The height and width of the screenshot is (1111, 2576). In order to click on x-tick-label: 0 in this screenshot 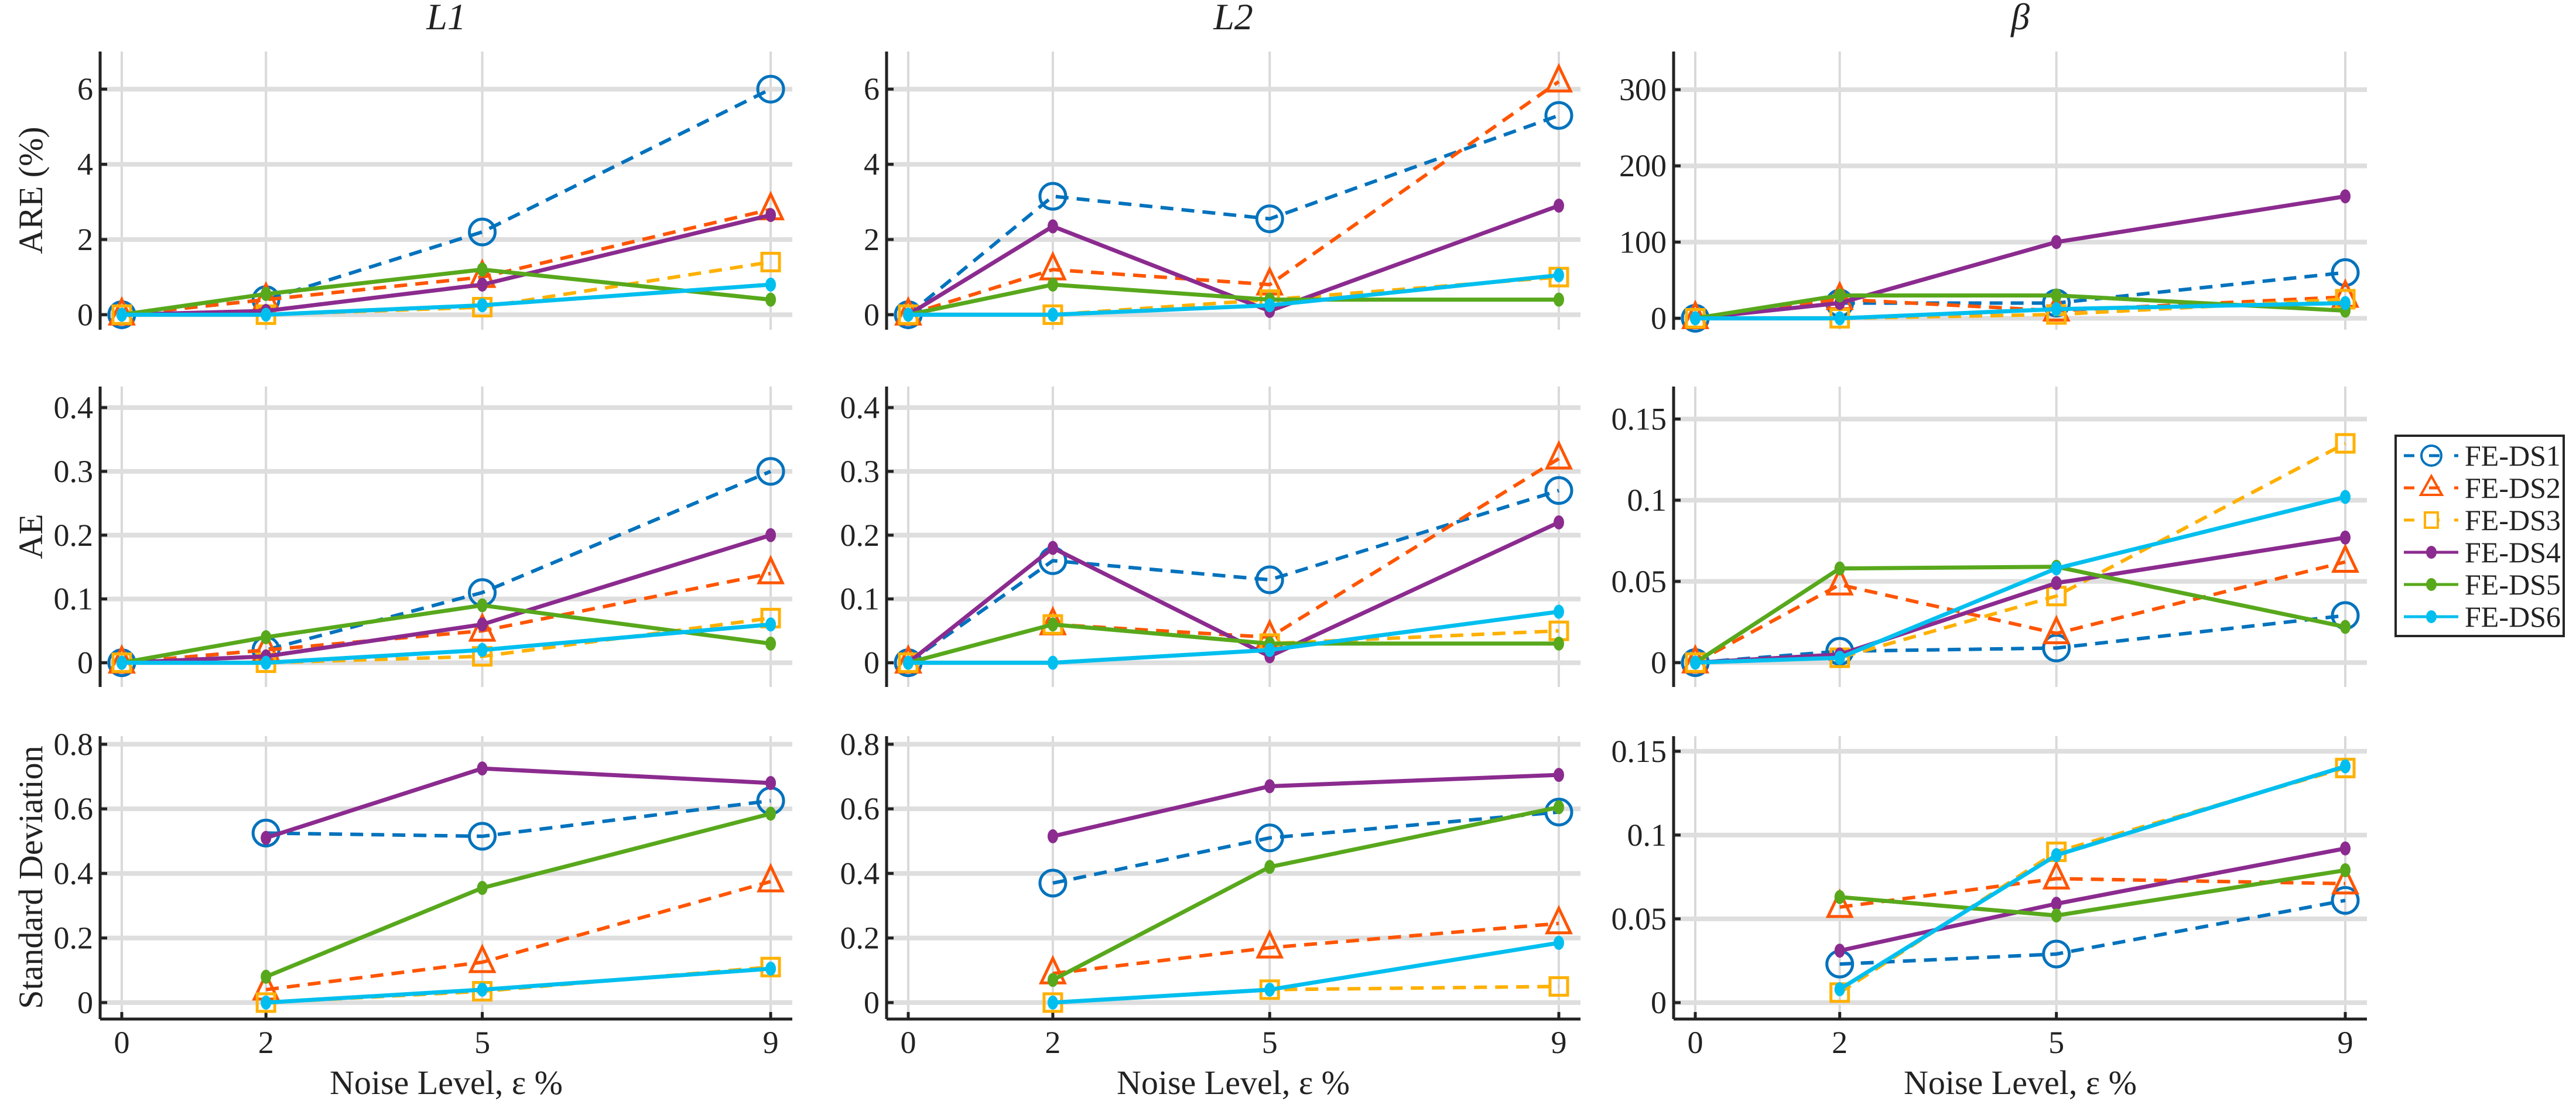, I will do `click(908, 1042)`.